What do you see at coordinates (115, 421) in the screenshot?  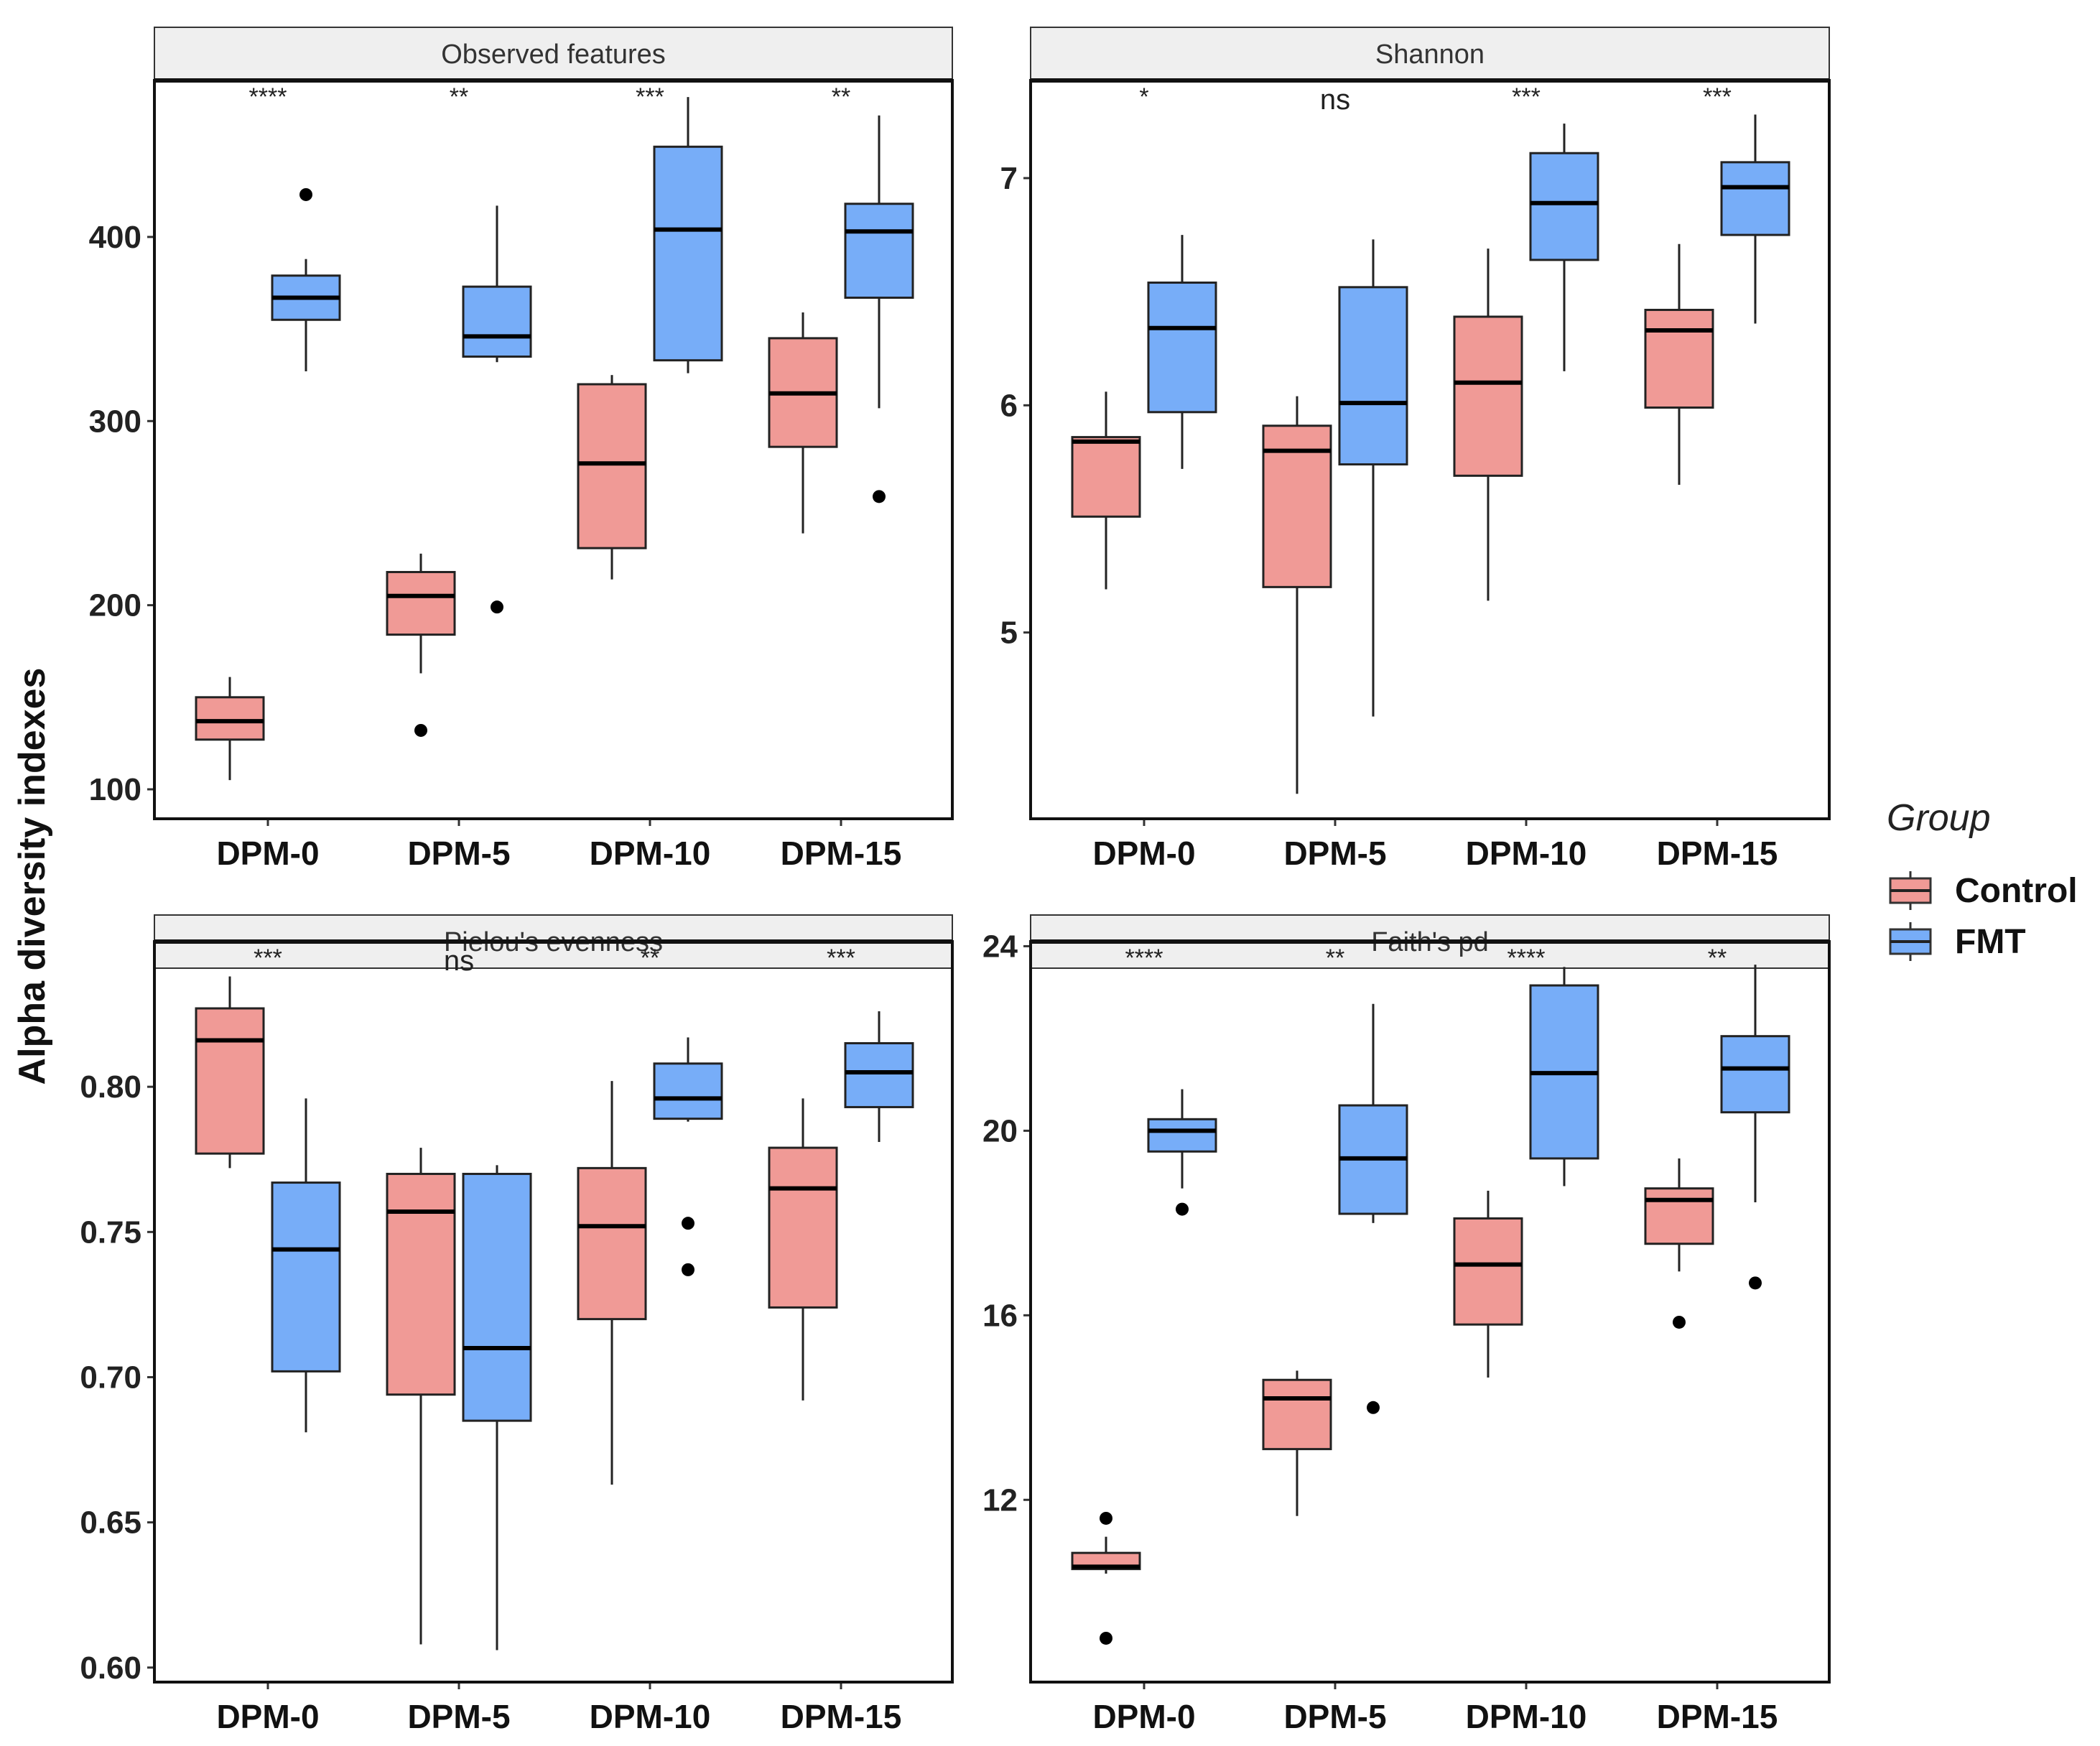 I see `y-tick-label: 300` at bounding box center [115, 421].